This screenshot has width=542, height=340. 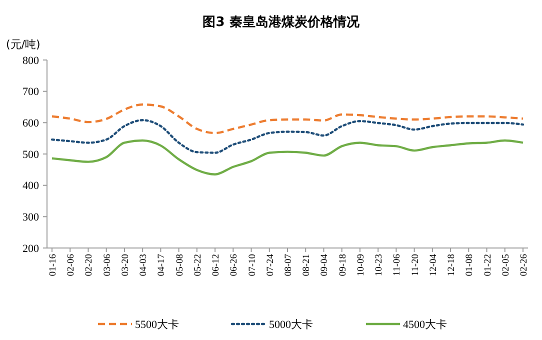 I want to click on x-tick-label: 06-12, so click(x=217, y=265).